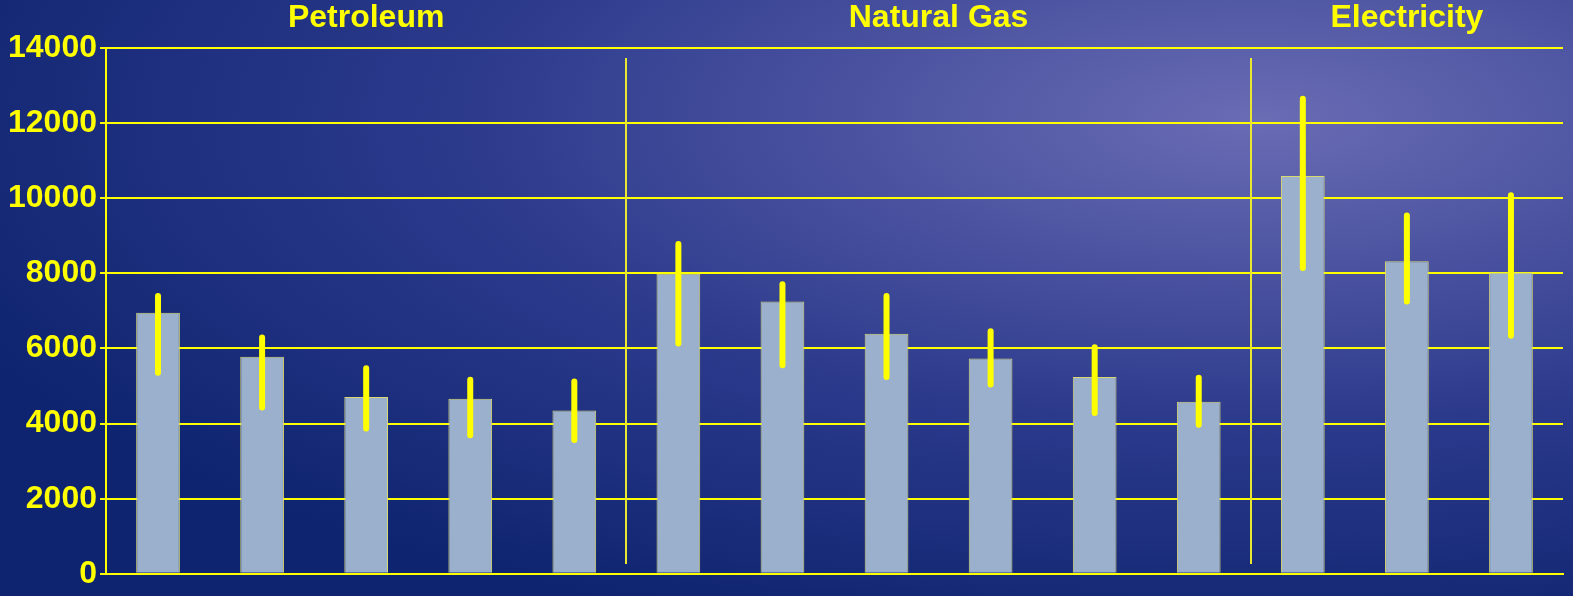 The width and height of the screenshot is (1573, 596). Describe the element at coordinates (1407, 17) in the screenshot. I see `text: Electricity` at that location.